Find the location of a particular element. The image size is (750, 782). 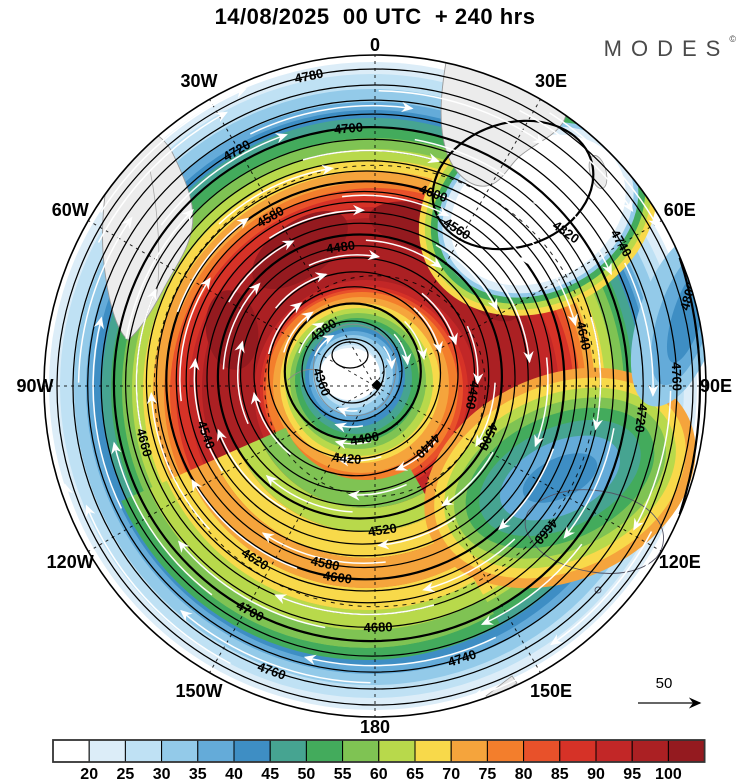

contour-label: 4680 is located at coordinates (377, 627).